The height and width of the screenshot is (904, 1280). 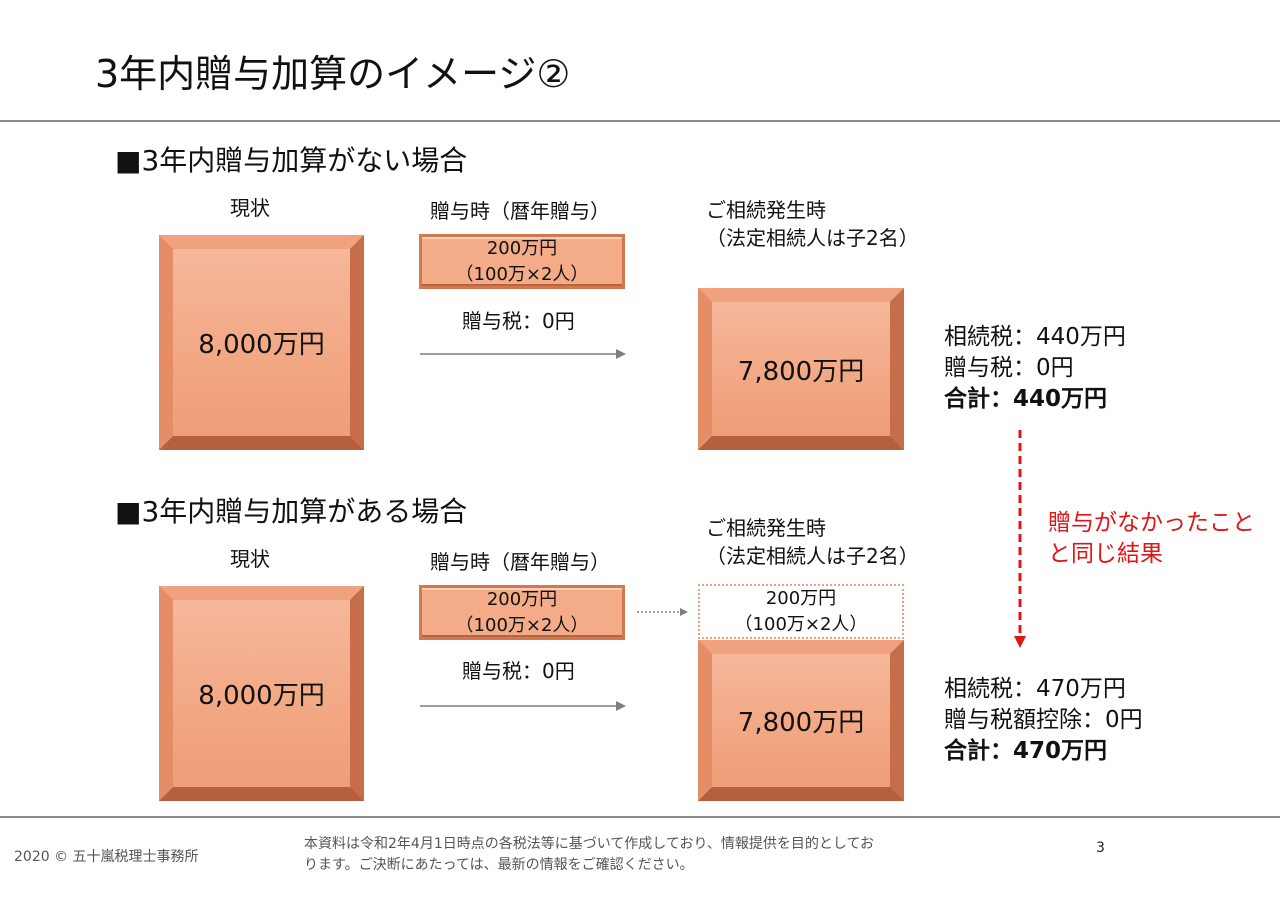 I want to click on same-result-note-line2: と同じ結果, so click(x=1105, y=554).